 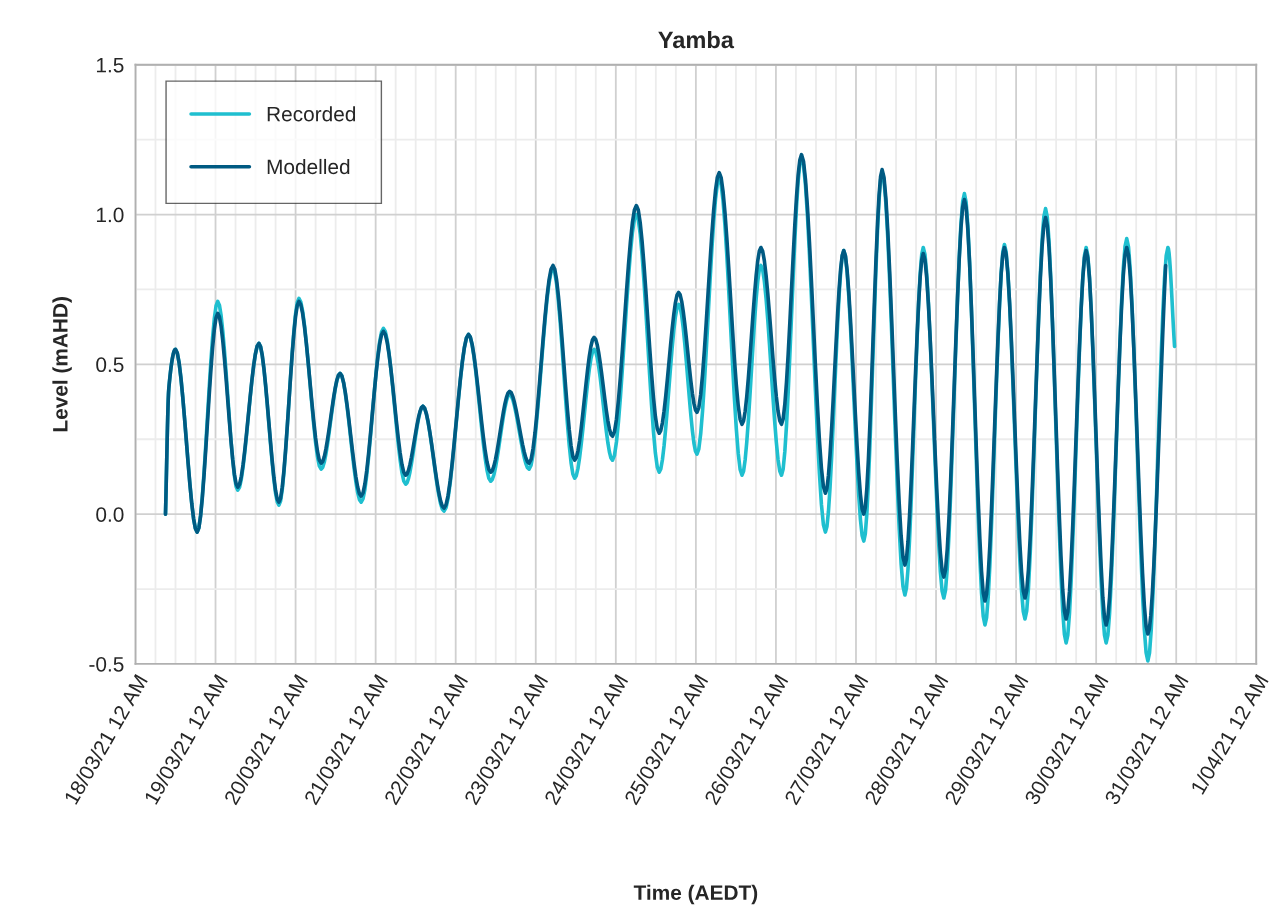 I want to click on y-tick-label: 1.0, so click(x=110, y=215).